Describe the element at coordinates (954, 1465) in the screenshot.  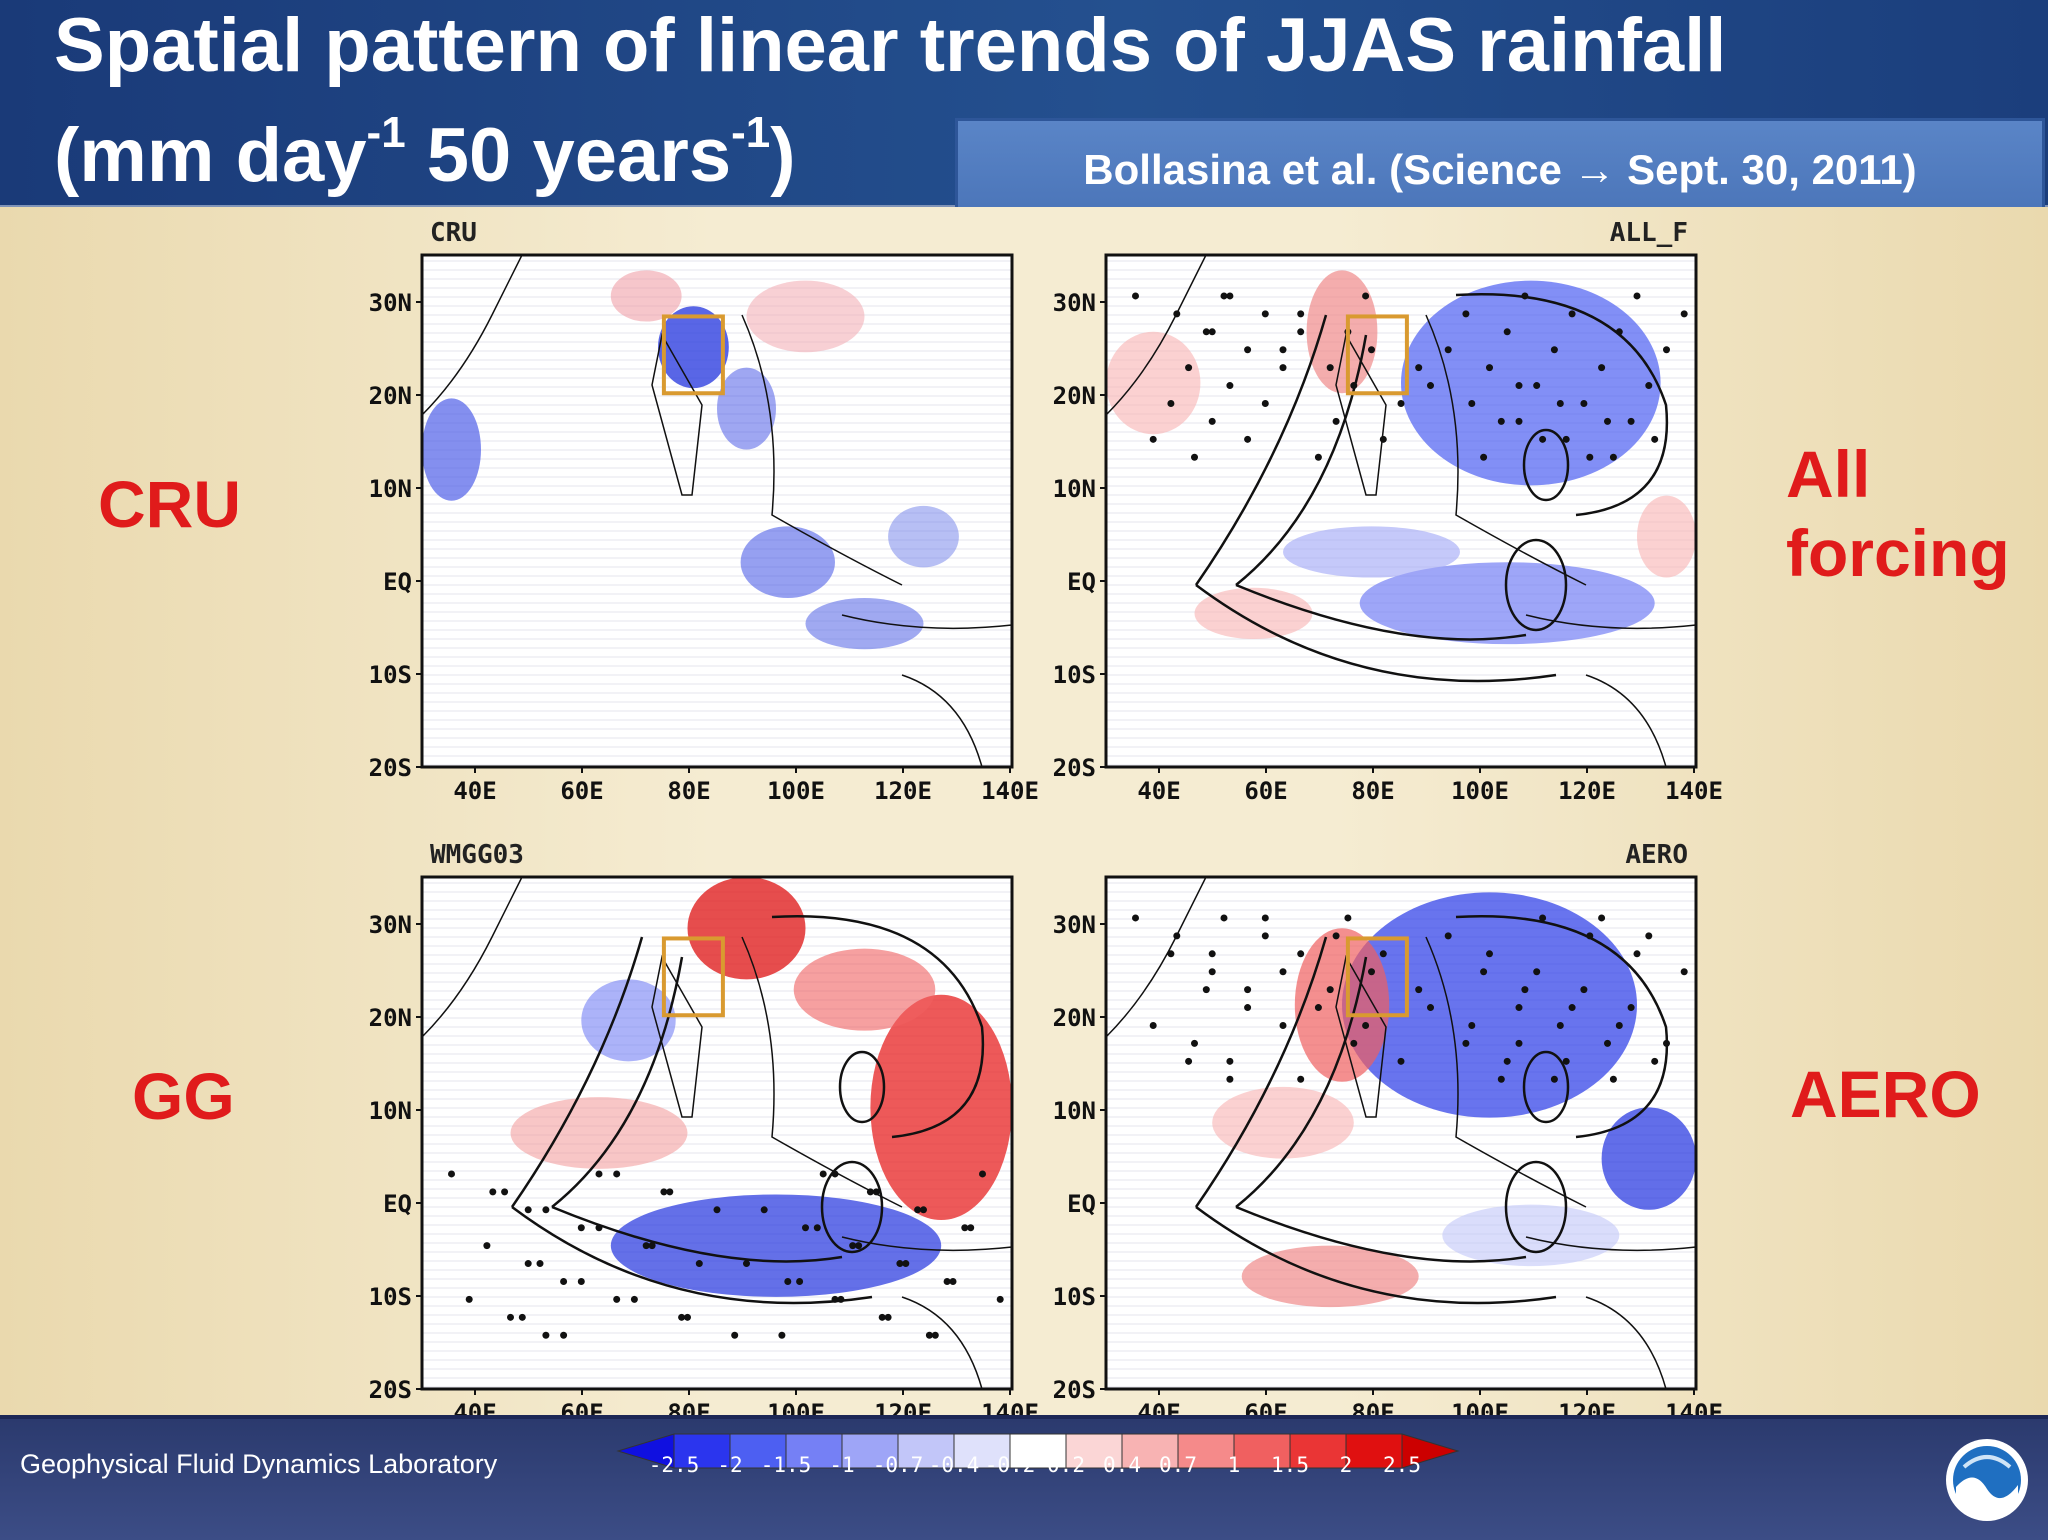
I see `colorbar-tick-label: -0.4` at that location.